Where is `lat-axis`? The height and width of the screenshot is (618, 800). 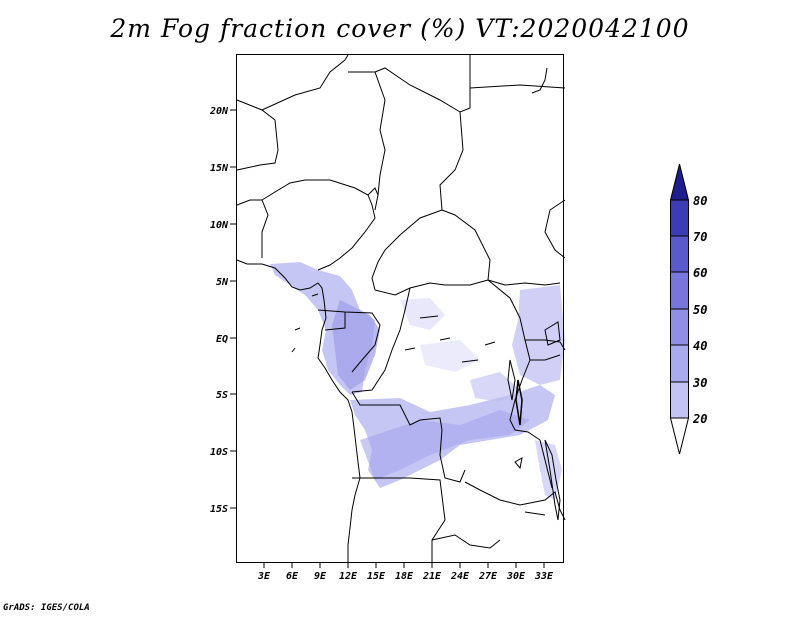 lat-axis is located at coordinates (233, 309).